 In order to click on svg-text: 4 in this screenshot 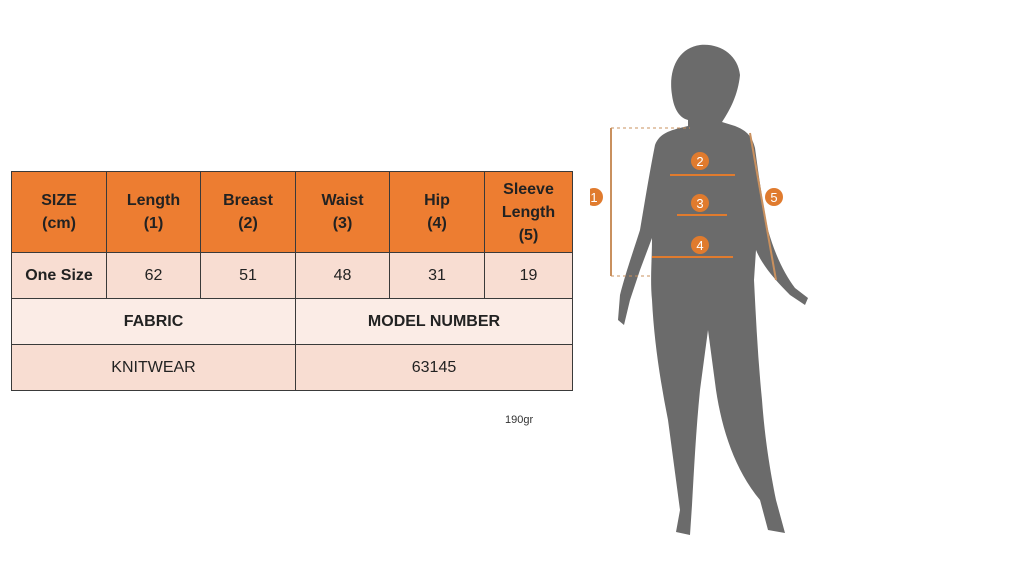, I will do `click(699, 245)`.